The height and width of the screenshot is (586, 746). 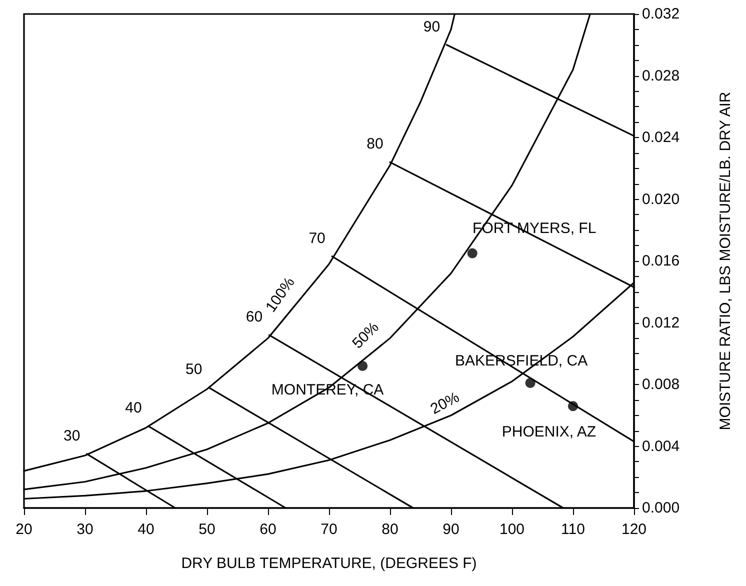 What do you see at coordinates (512, 529) in the screenshot?
I see `x-tick-label: 100` at bounding box center [512, 529].